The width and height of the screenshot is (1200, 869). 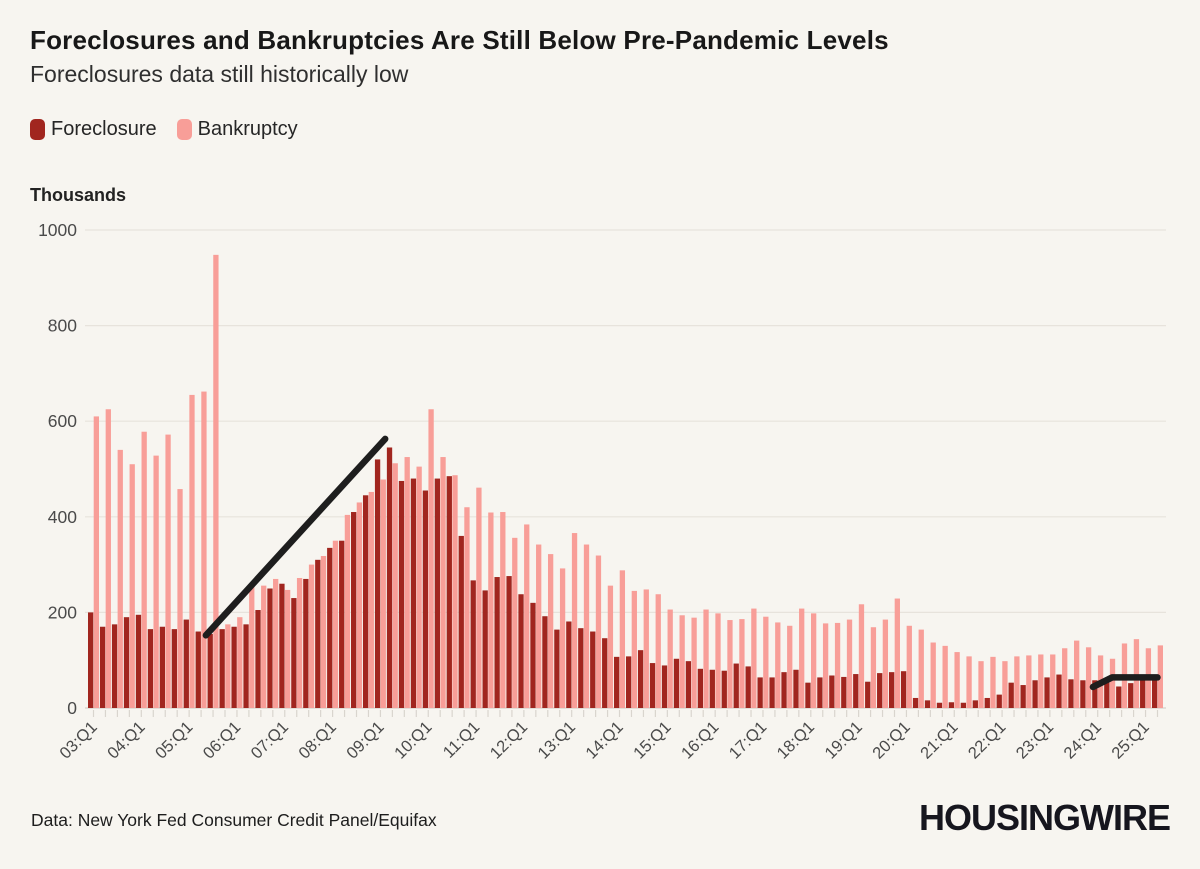 I want to click on svg-text: 400, so click(x=62, y=517).